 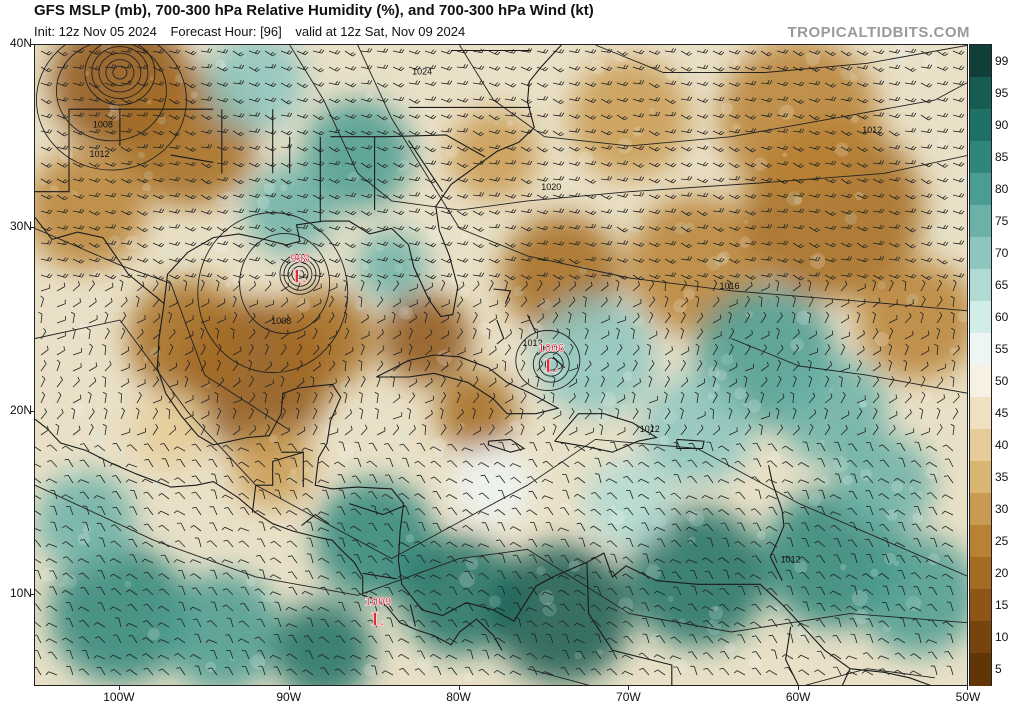 What do you see at coordinates (226, 31) in the screenshot?
I see `forecast-hour: Forecast Hour: [96]` at bounding box center [226, 31].